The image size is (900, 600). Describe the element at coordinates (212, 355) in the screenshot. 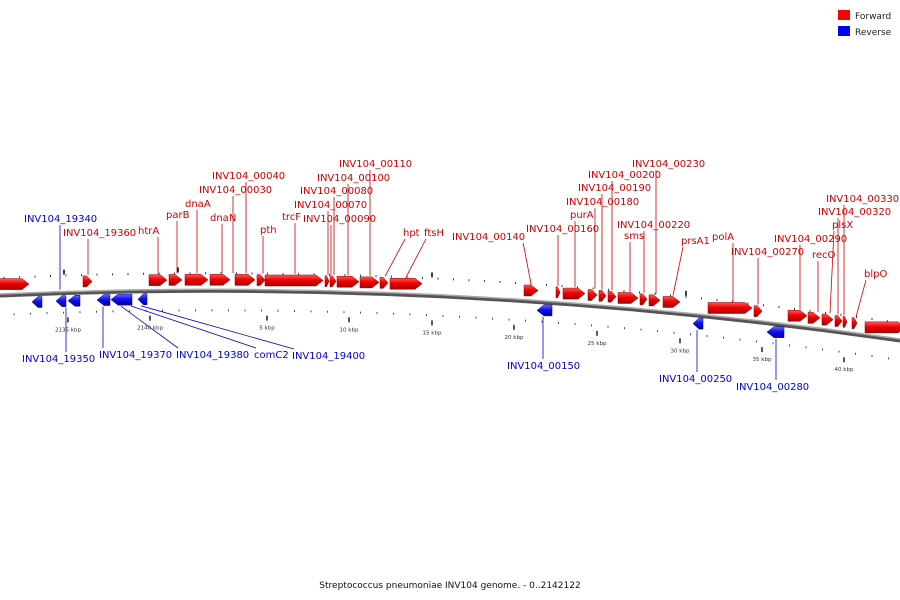

I see `gene-label-inv104-19380: INV104_19380` at that location.